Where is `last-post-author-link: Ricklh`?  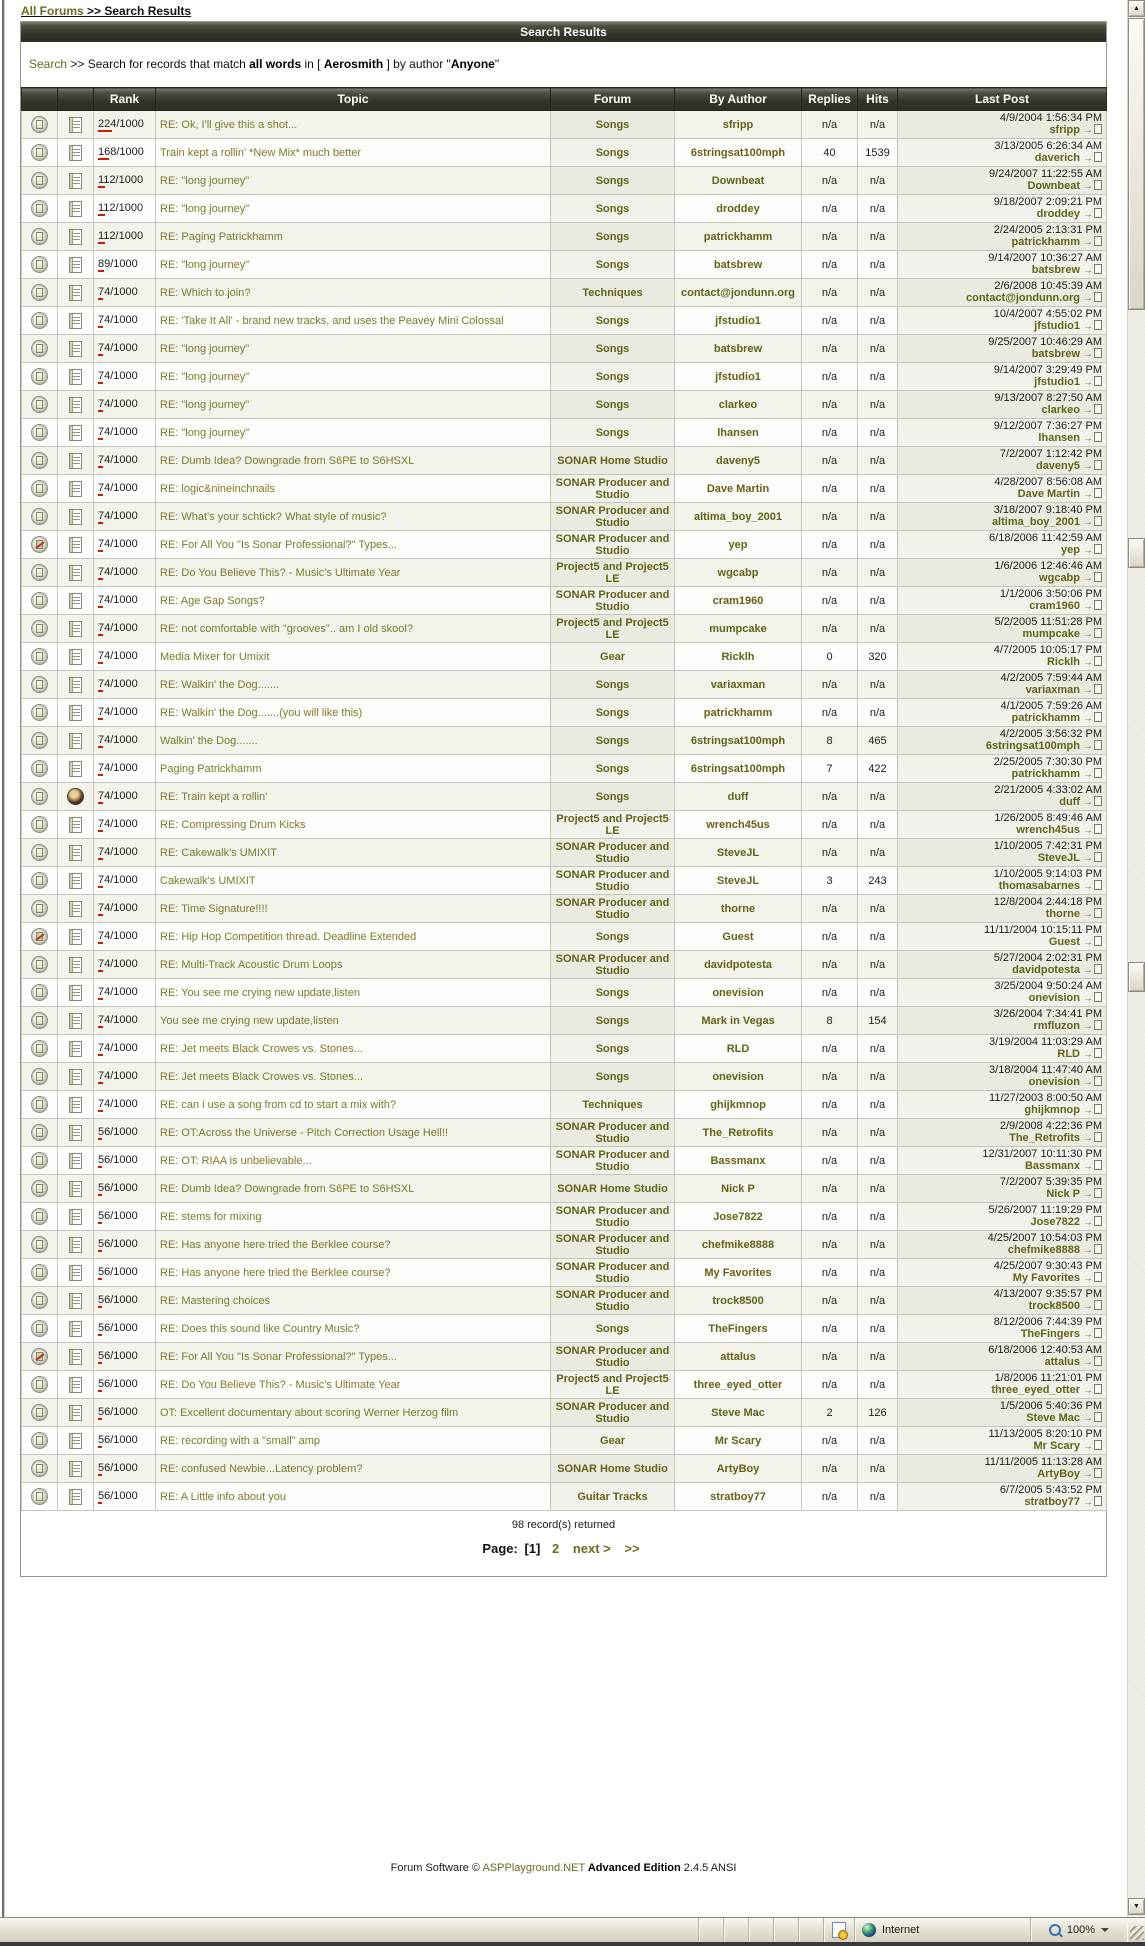
last-post-author-link: Ricklh is located at coordinates (1063, 662).